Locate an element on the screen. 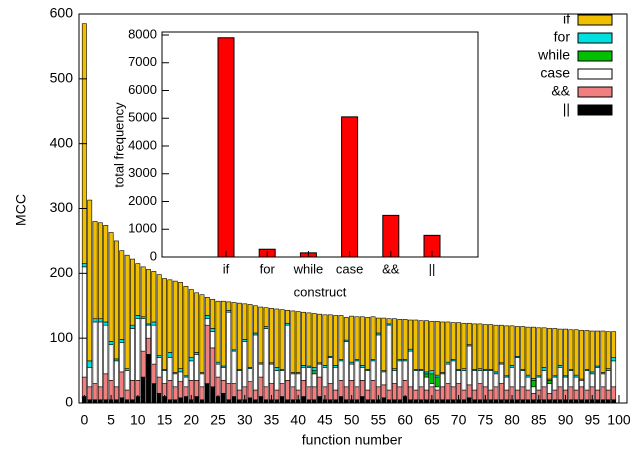 The width and height of the screenshot is (634, 453). x-tick-label: 90 is located at coordinates (566, 420).